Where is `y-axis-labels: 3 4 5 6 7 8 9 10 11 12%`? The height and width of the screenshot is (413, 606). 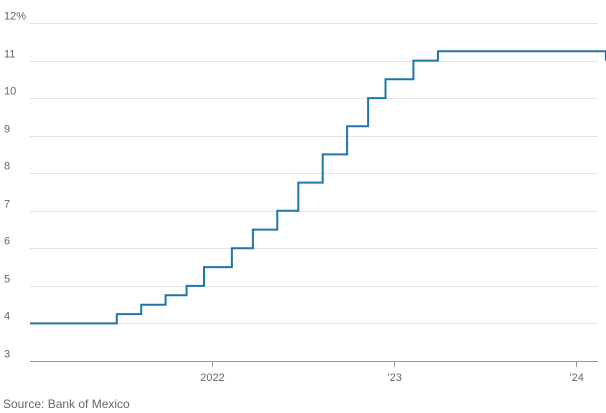 y-axis-labels: 3 4 5 6 7 8 9 10 11 12% is located at coordinates (15, 186).